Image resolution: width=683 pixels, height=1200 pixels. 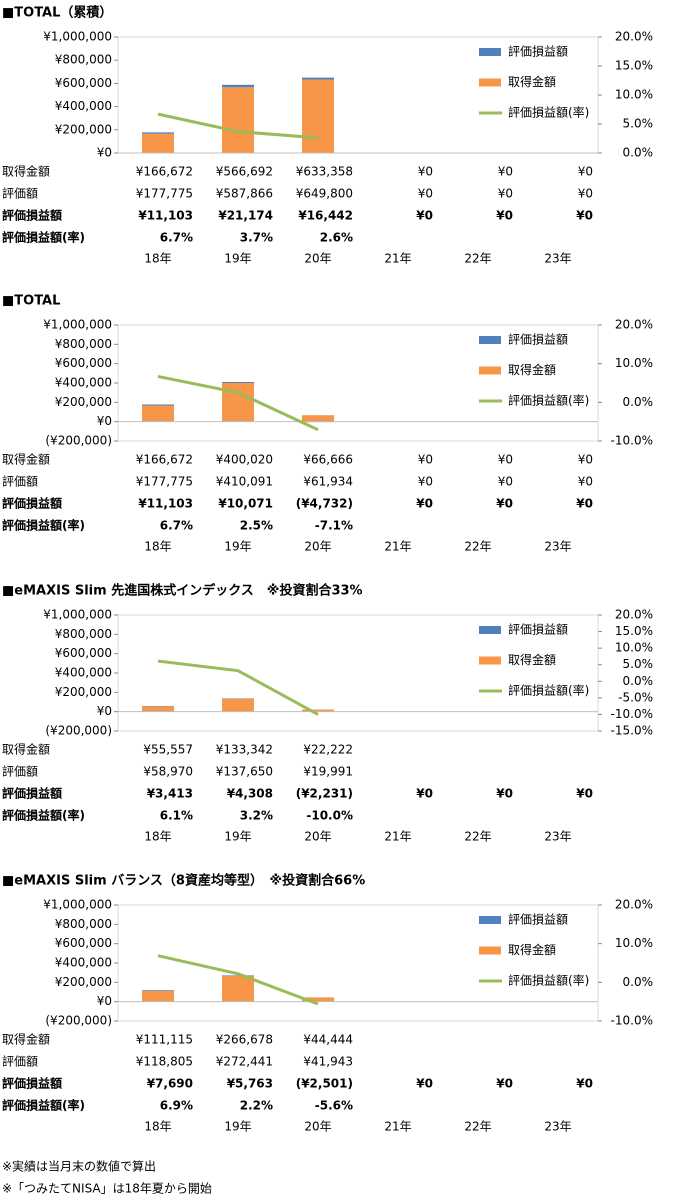 I want to click on cell: -7.1%, so click(x=334, y=526).